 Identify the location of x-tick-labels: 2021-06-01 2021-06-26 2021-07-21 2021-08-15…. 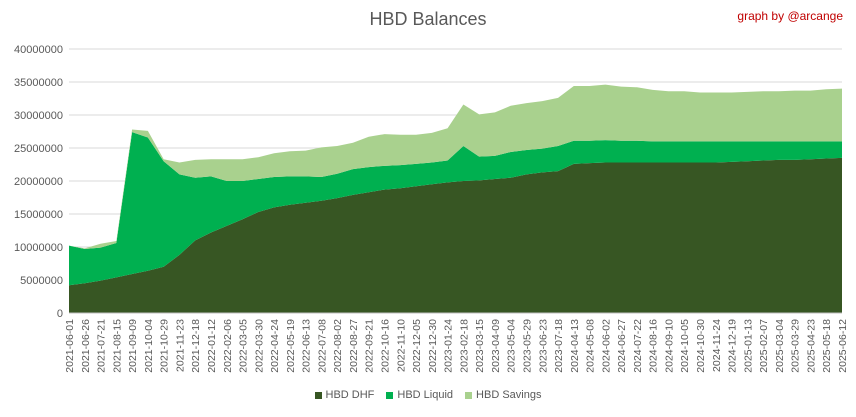
(456, 346).